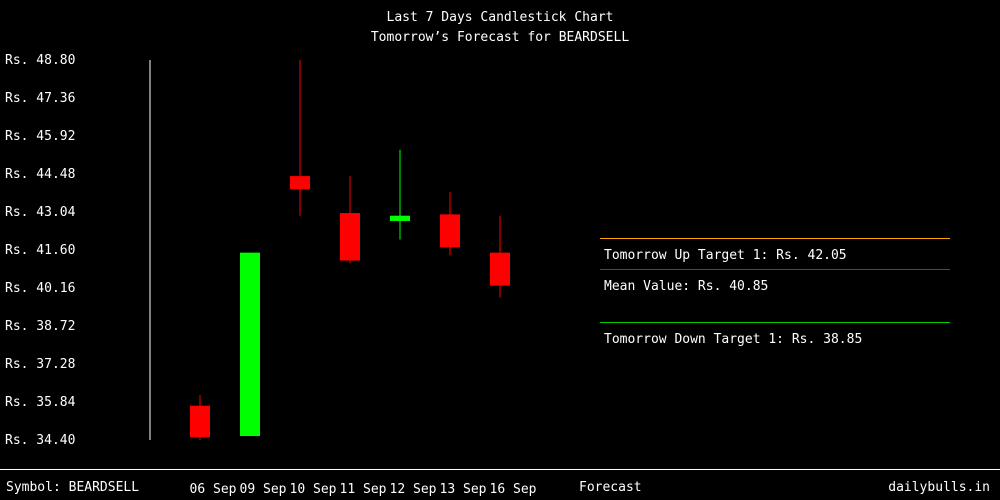  Describe the element at coordinates (500, 17) in the screenshot. I see `chart-title: Last 7 Days Candlestick Chart` at that location.